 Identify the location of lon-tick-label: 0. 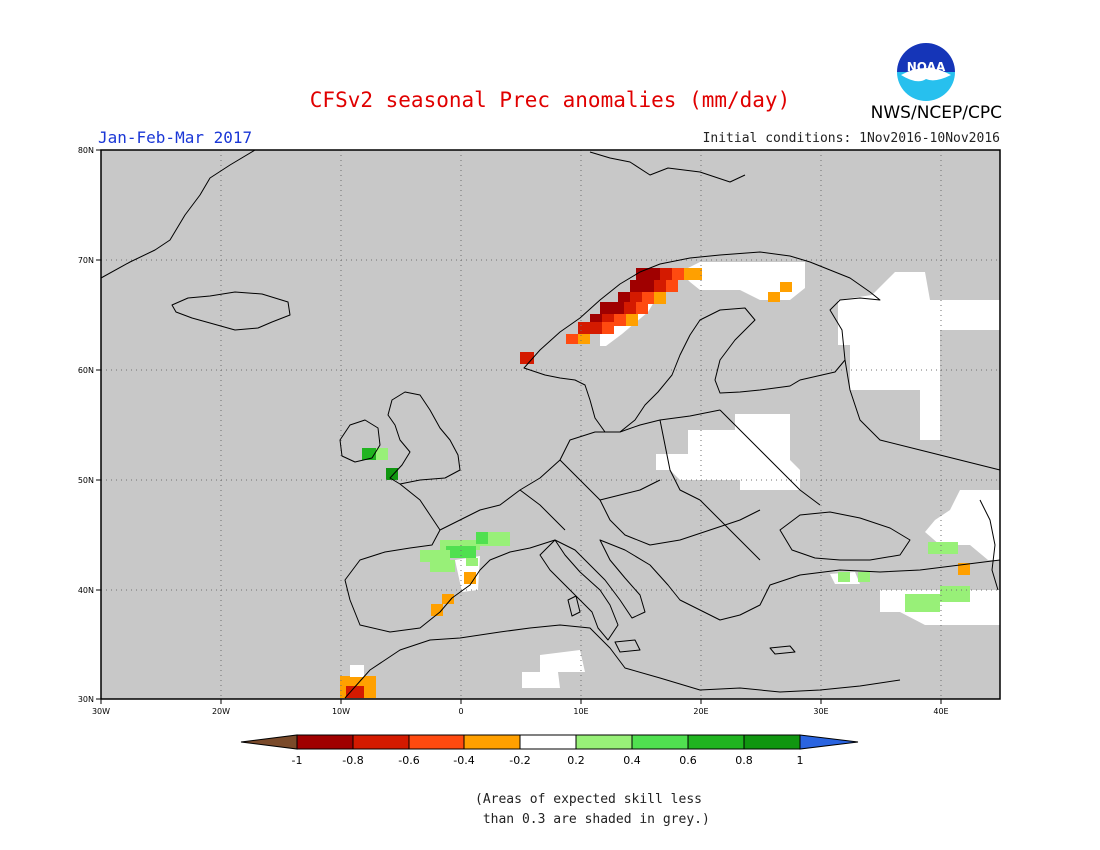
(460, 711).